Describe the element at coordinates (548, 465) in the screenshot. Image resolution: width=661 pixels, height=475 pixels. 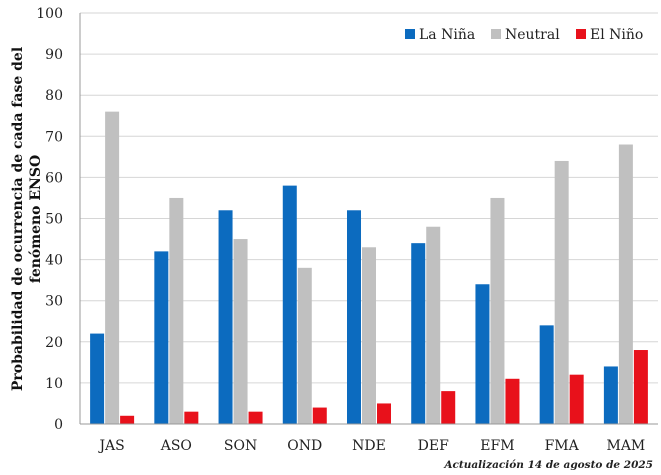
I see `update-note: Actualización 14 de agosto de 2025` at that location.